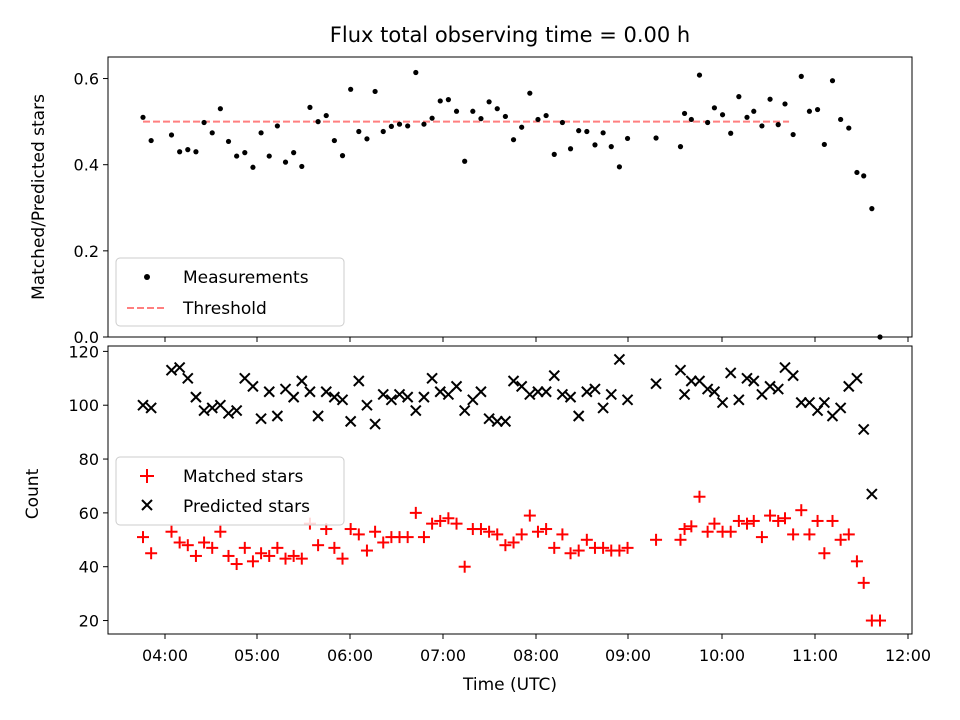  I want to click on measurements-legend-marker, so click(147, 277).